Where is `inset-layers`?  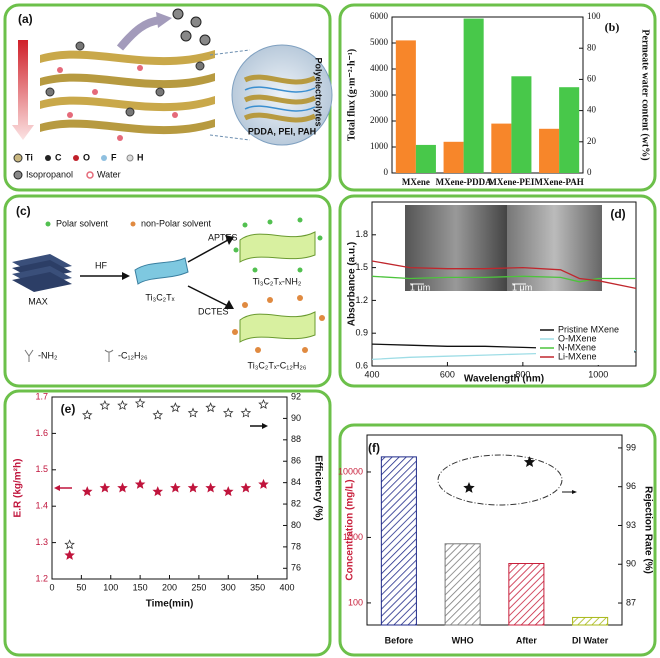 inset-layers is located at coordinates (280, 98).